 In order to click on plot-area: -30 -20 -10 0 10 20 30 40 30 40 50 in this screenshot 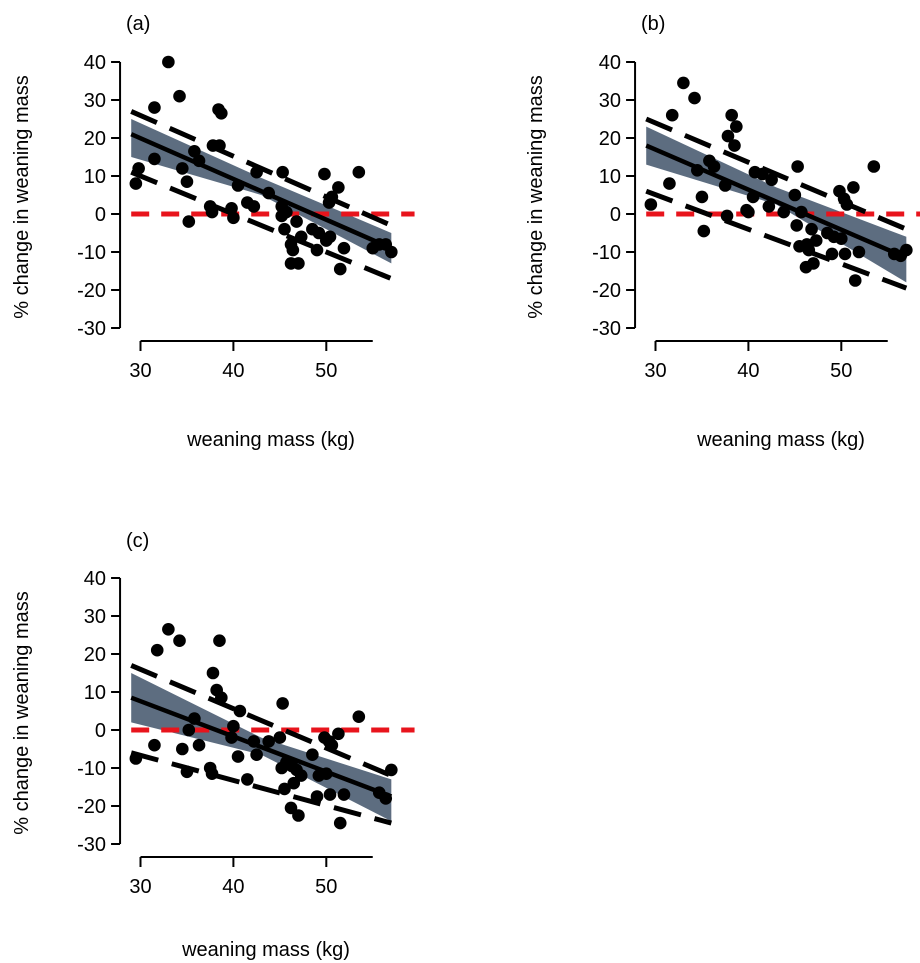, I will do `click(246, 733)`.